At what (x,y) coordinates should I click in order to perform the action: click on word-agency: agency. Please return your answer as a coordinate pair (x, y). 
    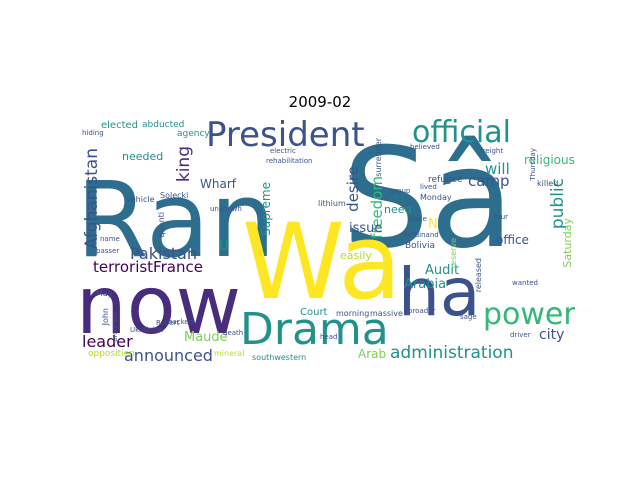
    Looking at the image, I should click on (193, 134).